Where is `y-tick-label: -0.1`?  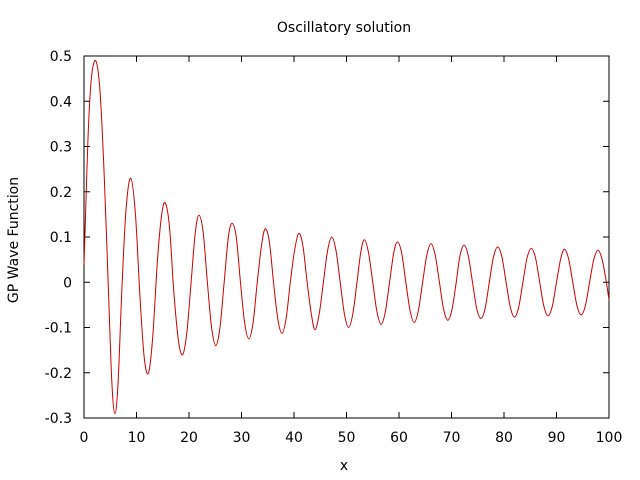
y-tick-label: -0.1 is located at coordinates (58, 329).